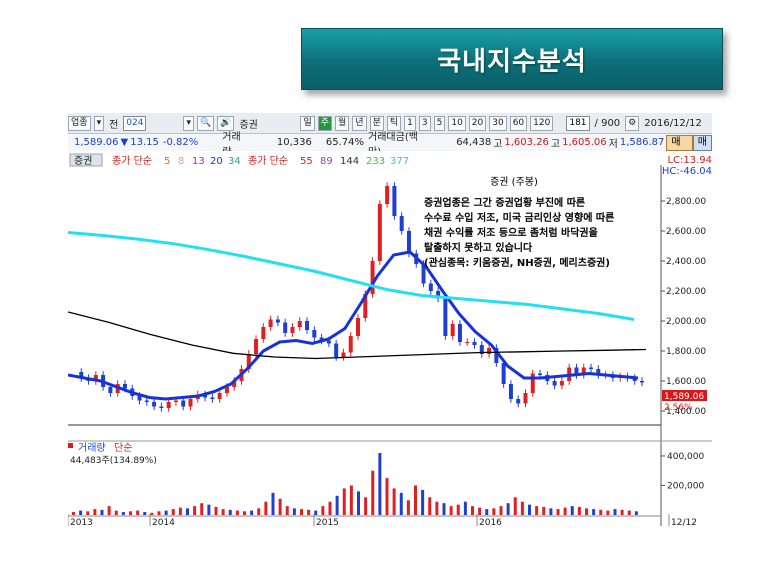 The width and height of the screenshot is (764, 571). What do you see at coordinates (144, 142) in the screenshot?
I see `change-value: 13.15` at bounding box center [144, 142].